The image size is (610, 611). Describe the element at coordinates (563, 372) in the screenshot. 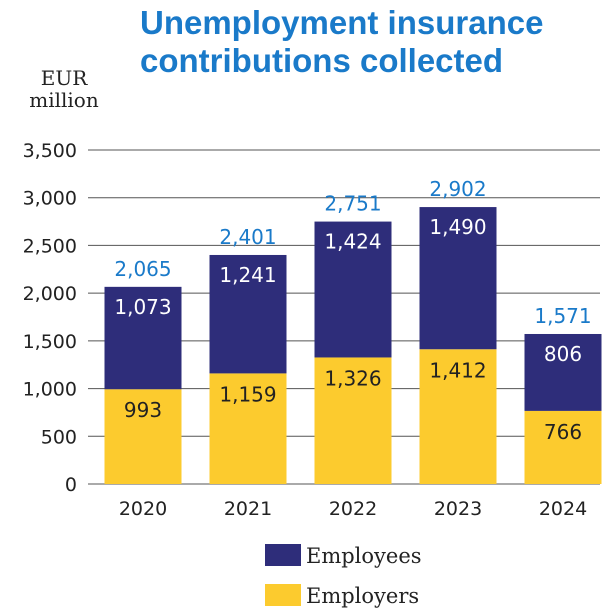

I see `bar-employees-2024` at that location.